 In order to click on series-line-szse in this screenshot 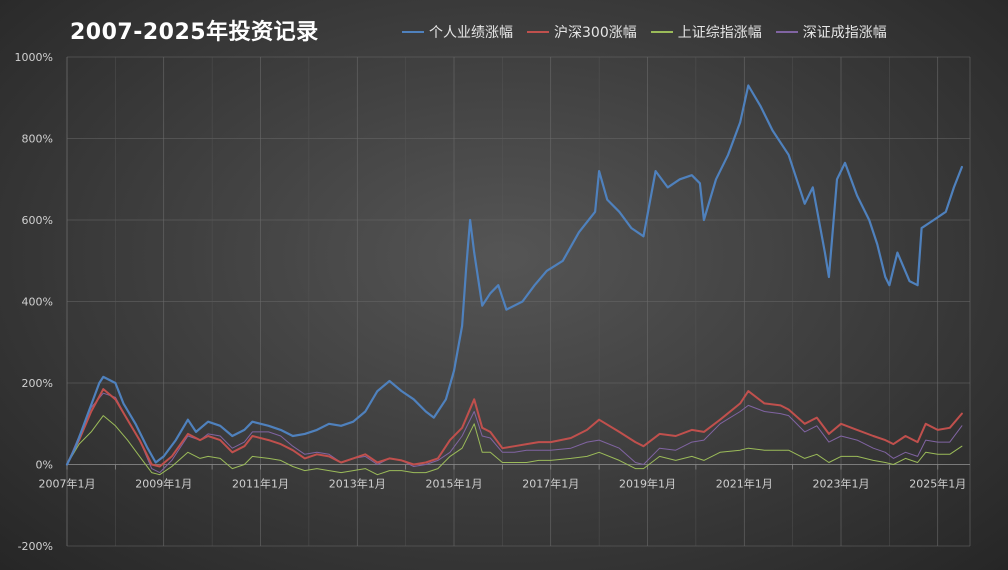, I will do `click(514, 433)`.